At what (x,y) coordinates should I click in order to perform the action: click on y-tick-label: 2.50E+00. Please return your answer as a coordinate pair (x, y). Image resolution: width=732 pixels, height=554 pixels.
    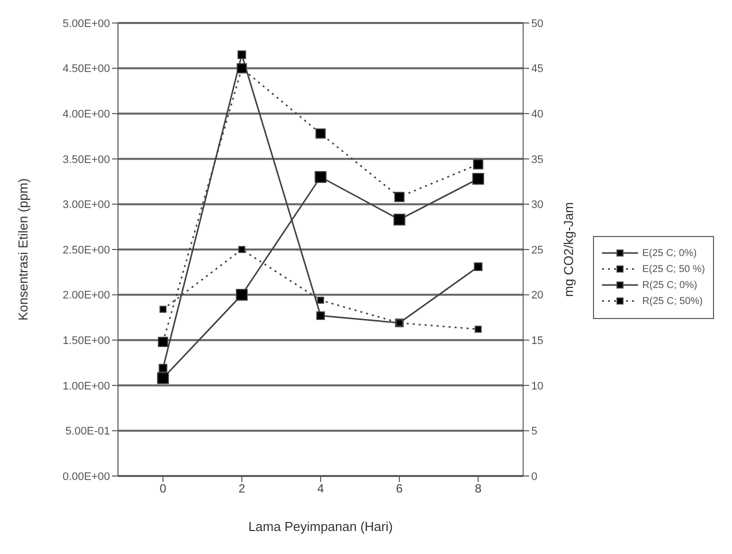
    Looking at the image, I should click on (86, 250).